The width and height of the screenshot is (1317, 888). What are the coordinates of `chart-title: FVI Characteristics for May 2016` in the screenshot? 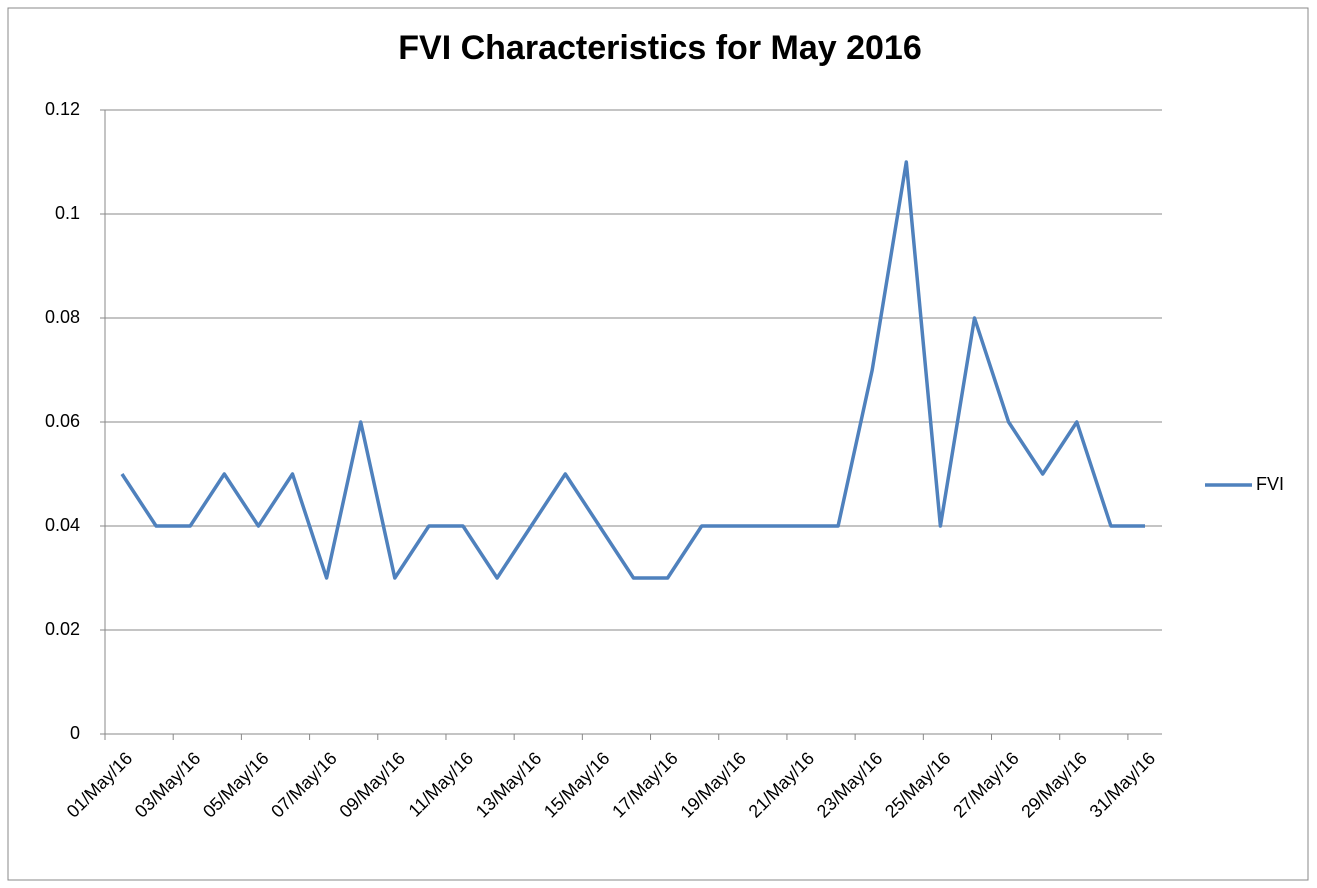 It's located at (659, 48).